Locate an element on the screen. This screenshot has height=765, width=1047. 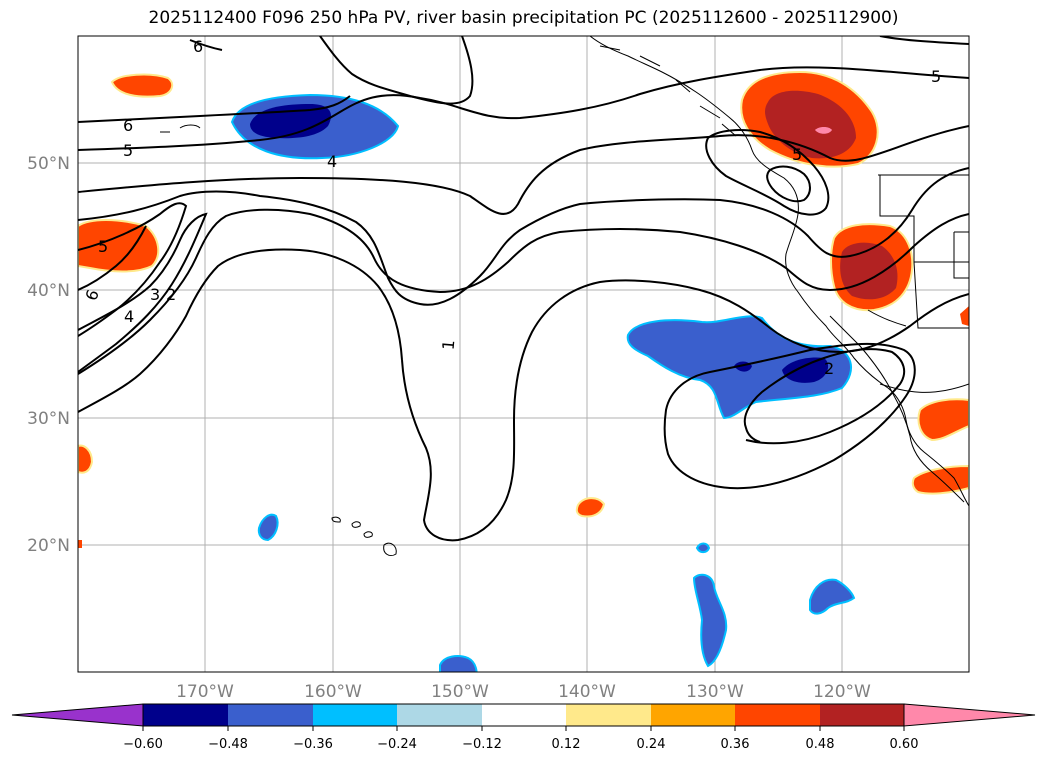
colorbar-tick-label: 0.24 is located at coordinates (651, 744).